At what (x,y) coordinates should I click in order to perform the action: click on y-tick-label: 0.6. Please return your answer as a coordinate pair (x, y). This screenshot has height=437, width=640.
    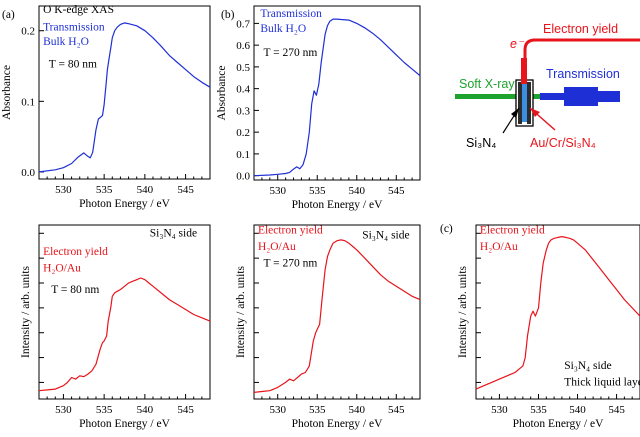
    Looking at the image, I should click on (243, 46).